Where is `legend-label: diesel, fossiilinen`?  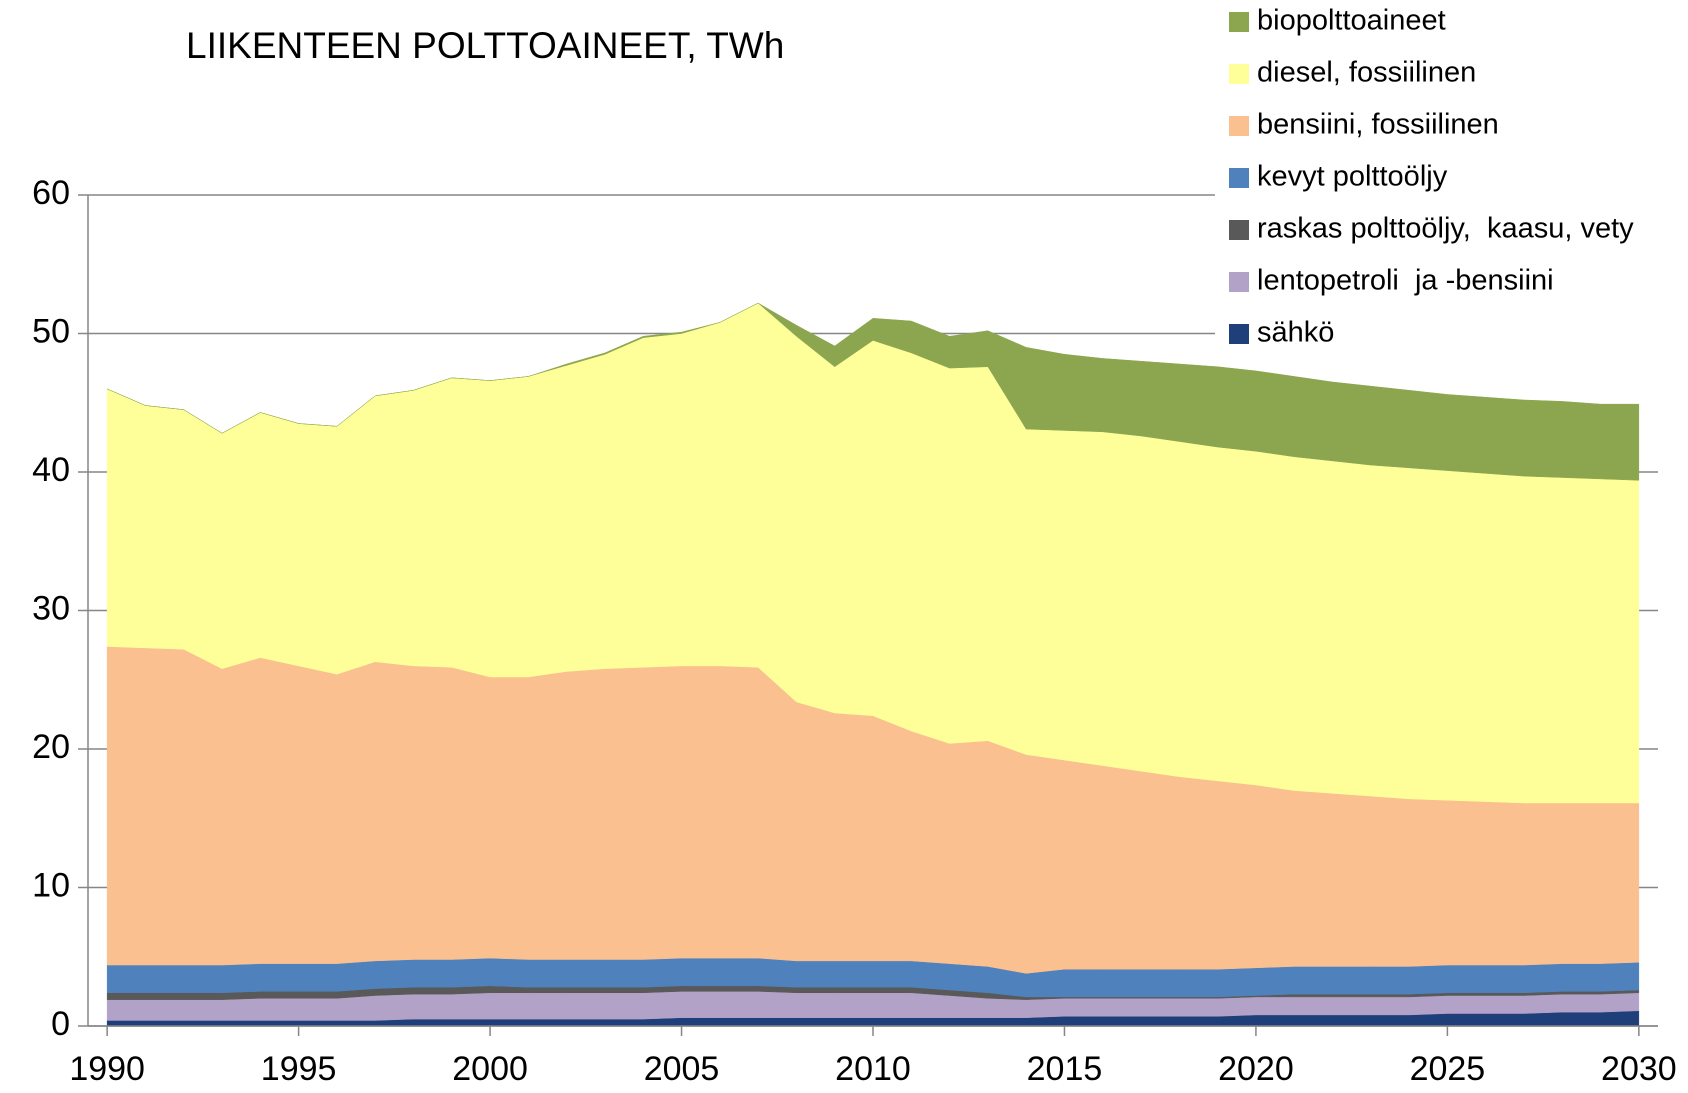
legend-label: diesel, fossiilinen is located at coordinates (1366, 73).